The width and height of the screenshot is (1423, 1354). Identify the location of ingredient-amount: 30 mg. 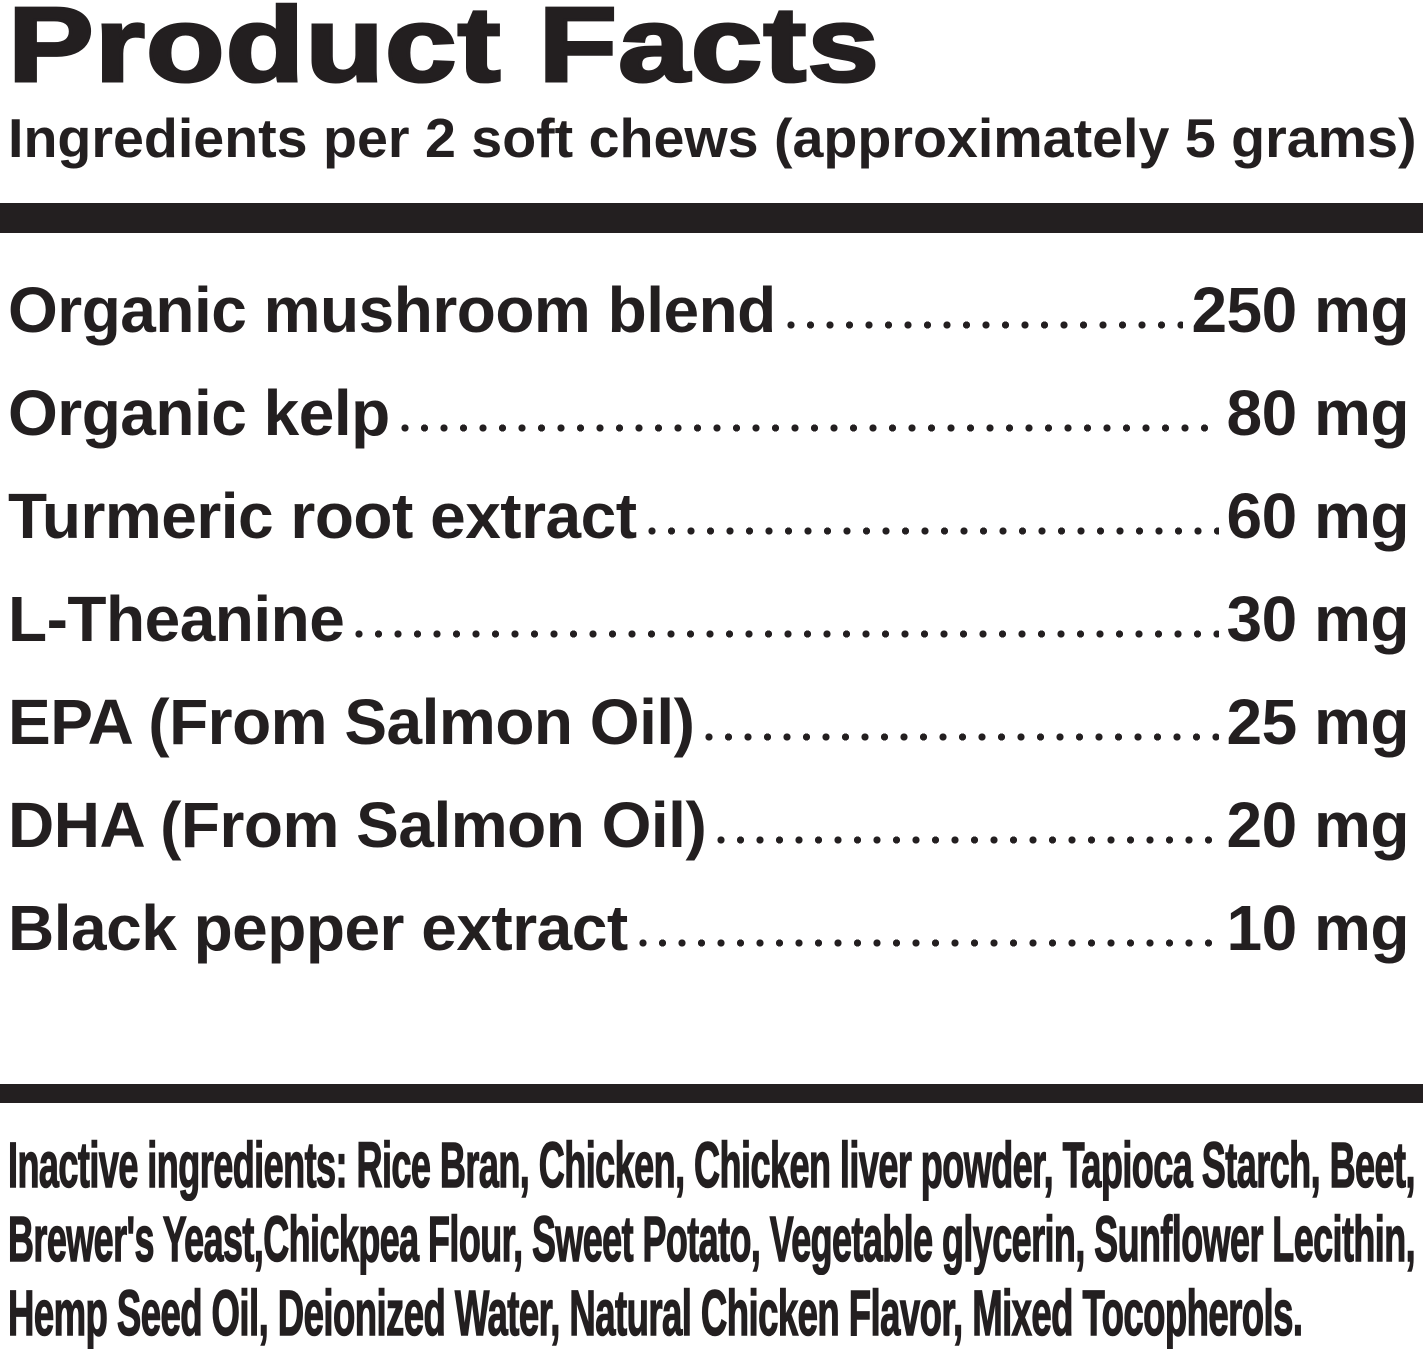
(1318, 618).